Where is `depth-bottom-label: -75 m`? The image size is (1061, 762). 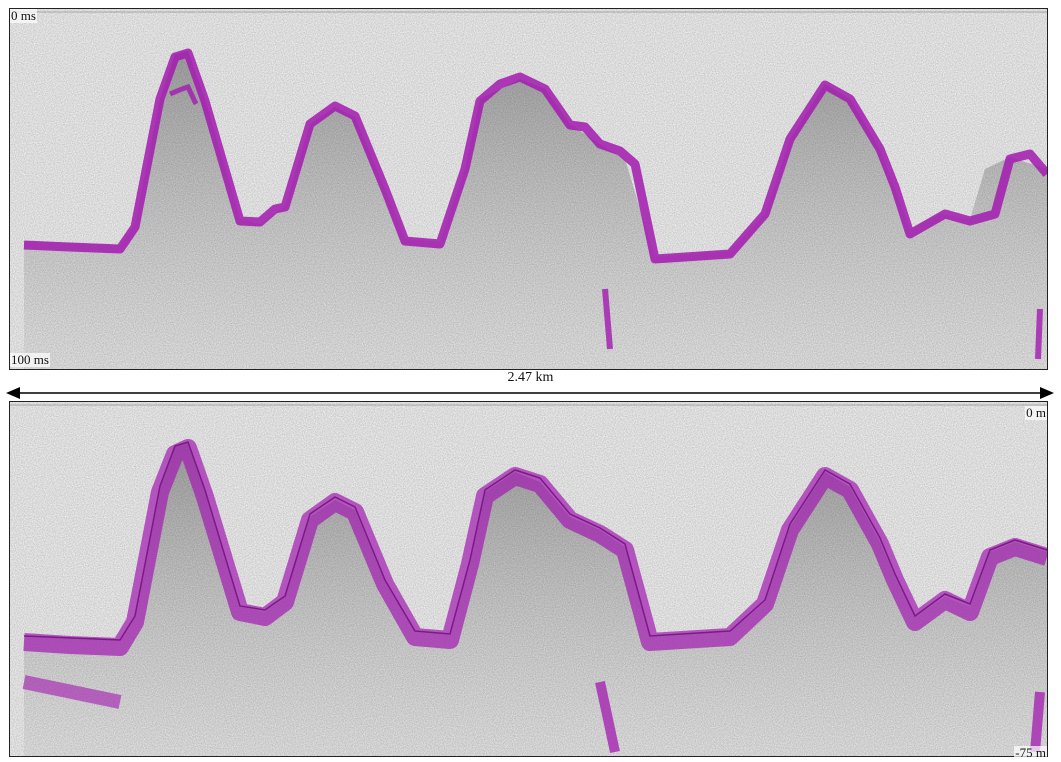
depth-bottom-label: -75 m is located at coordinates (1030, 752).